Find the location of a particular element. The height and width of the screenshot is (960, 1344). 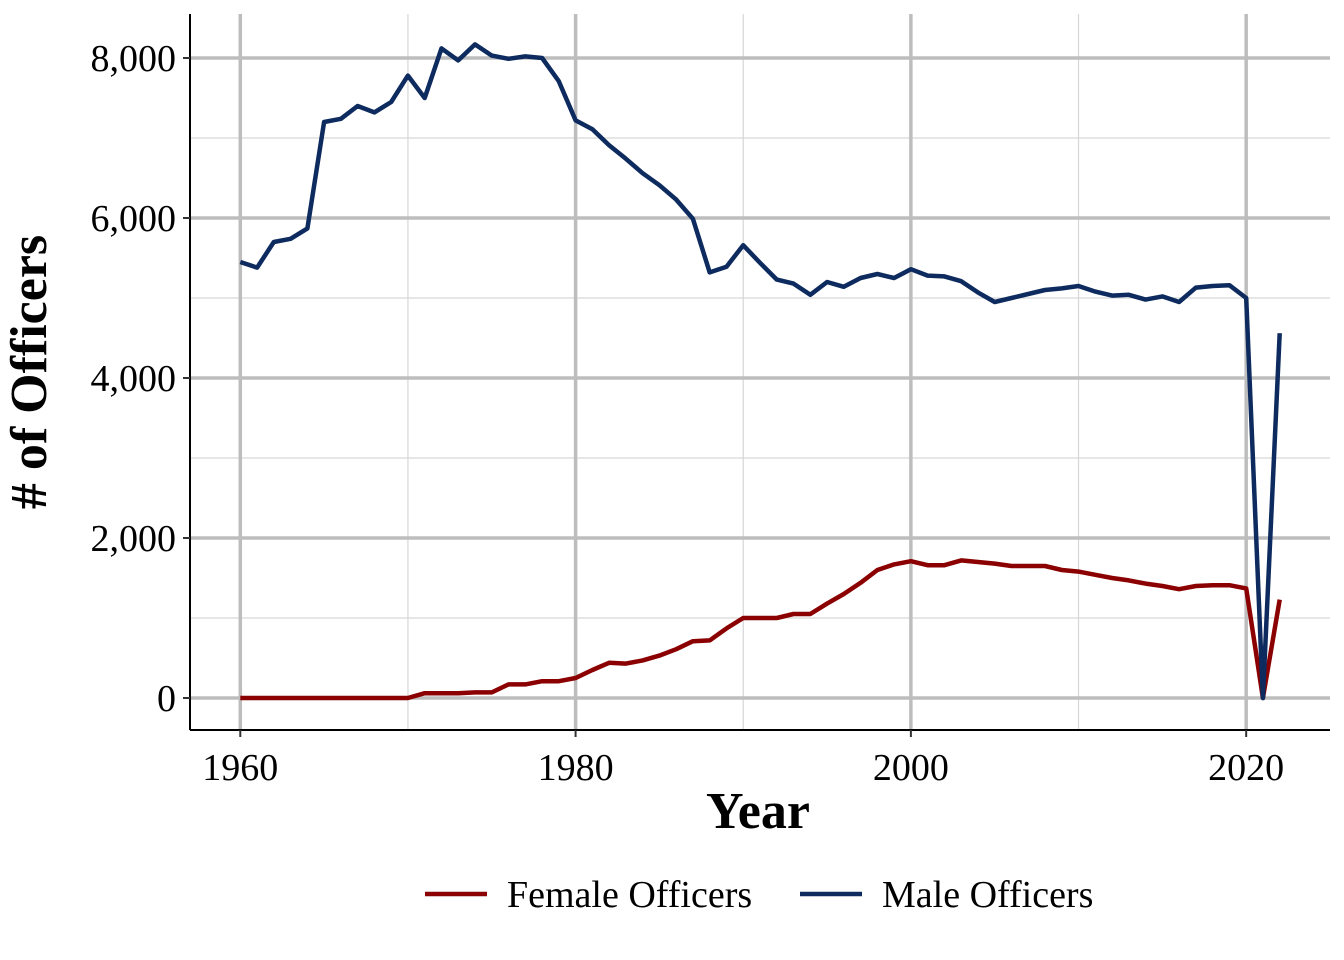

x-tick-label: 2000 is located at coordinates (911, 768).